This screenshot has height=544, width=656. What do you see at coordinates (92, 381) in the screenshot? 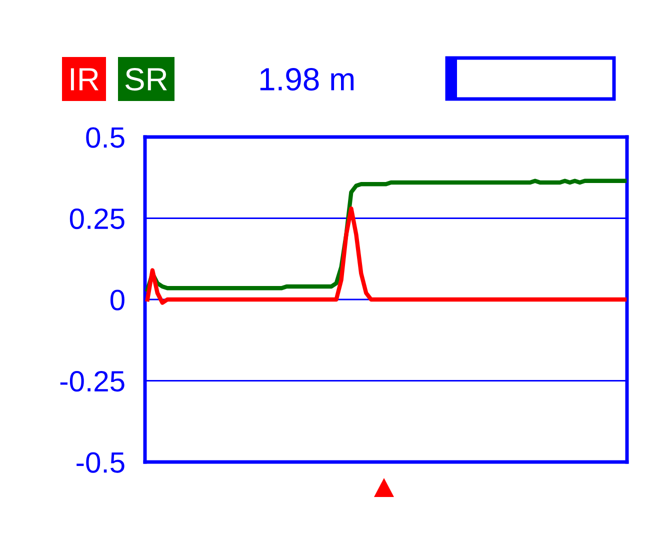
I see `y-tick-label: -0.25` at bounding box center [92, 381].